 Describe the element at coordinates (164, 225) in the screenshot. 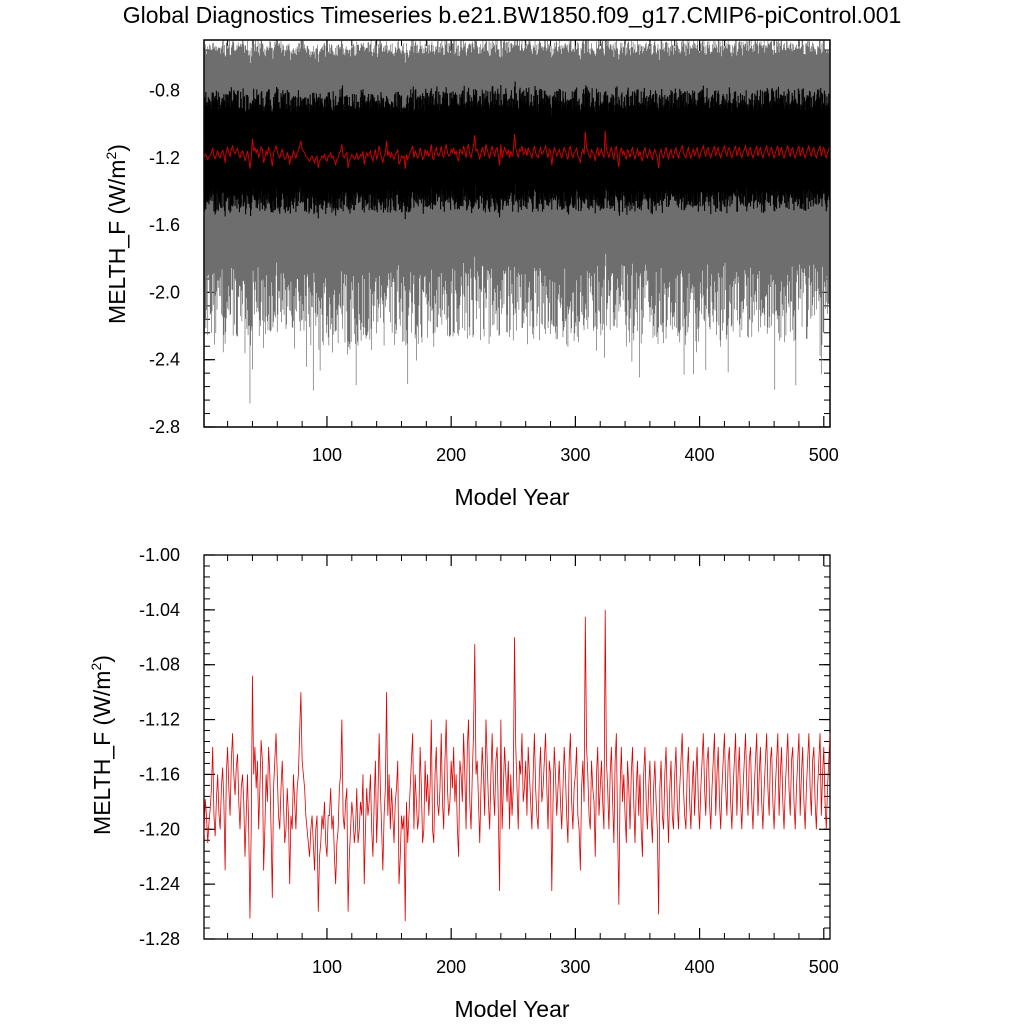

I see `top-ytick-label: -1.6` at that location.